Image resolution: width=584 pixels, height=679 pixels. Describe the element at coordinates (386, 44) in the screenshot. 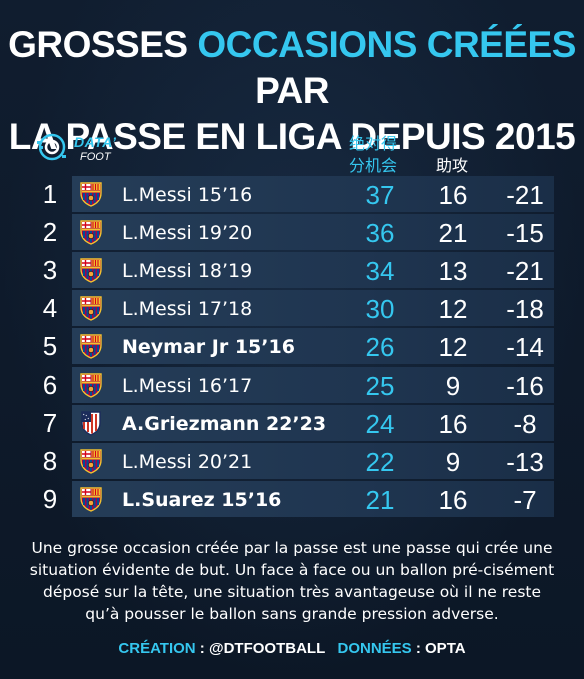

I see `title-accent: OCCASIONS CRÉÉES` at that location.